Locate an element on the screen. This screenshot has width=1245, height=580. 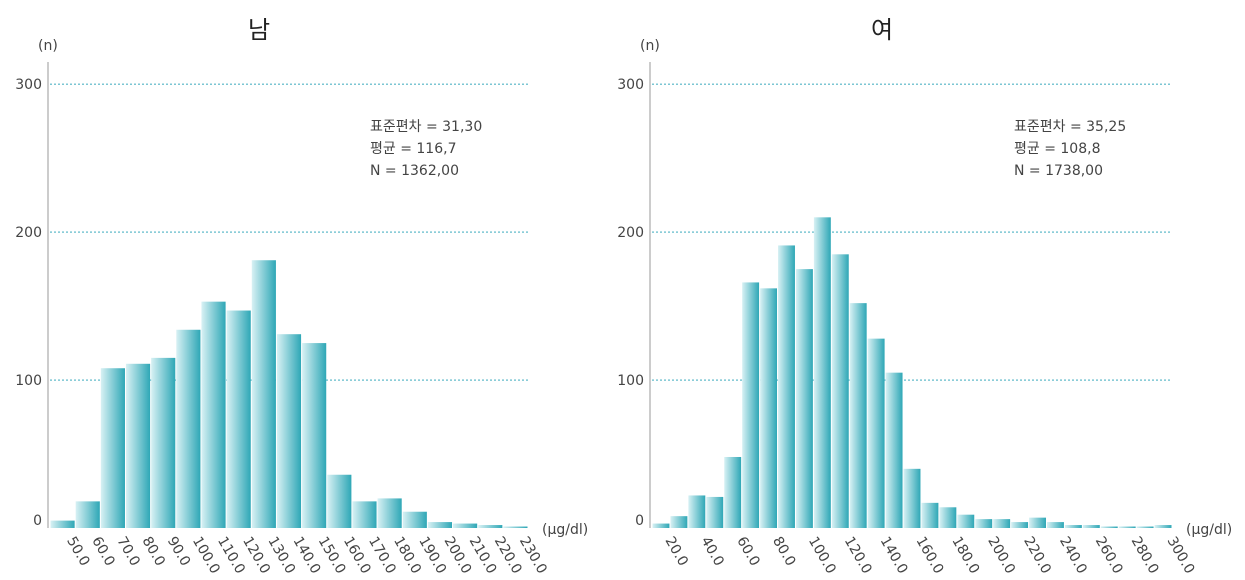
x-tick-label: 260.0 is located at coordinates (1109, 555).